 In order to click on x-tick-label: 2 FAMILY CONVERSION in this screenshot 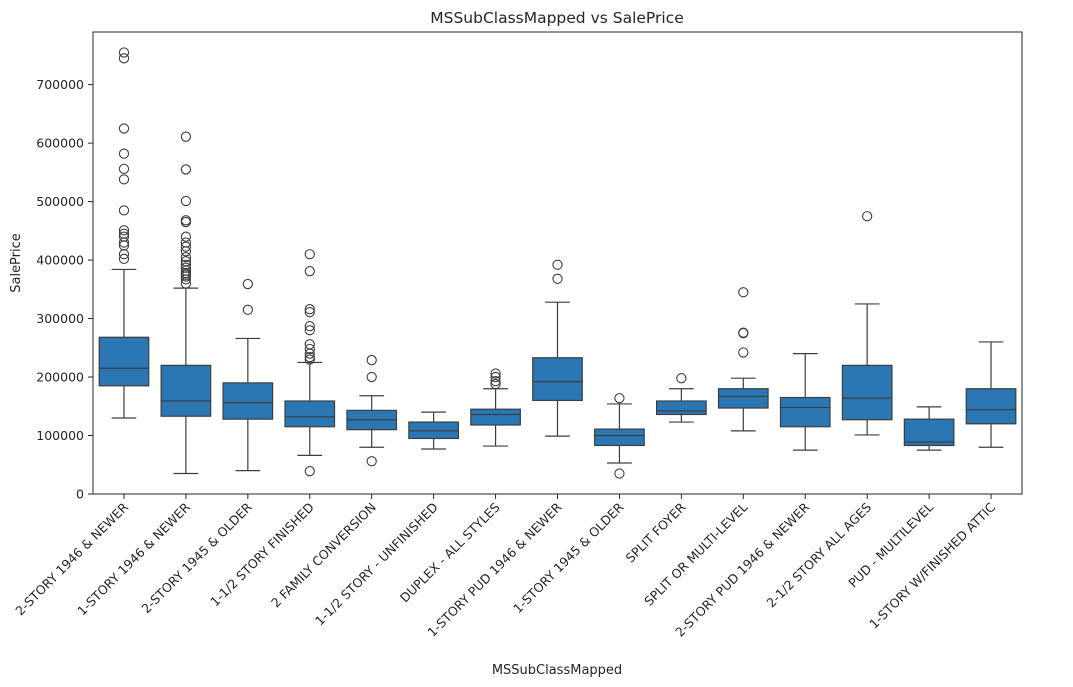, I will do `click(323, 555)`.